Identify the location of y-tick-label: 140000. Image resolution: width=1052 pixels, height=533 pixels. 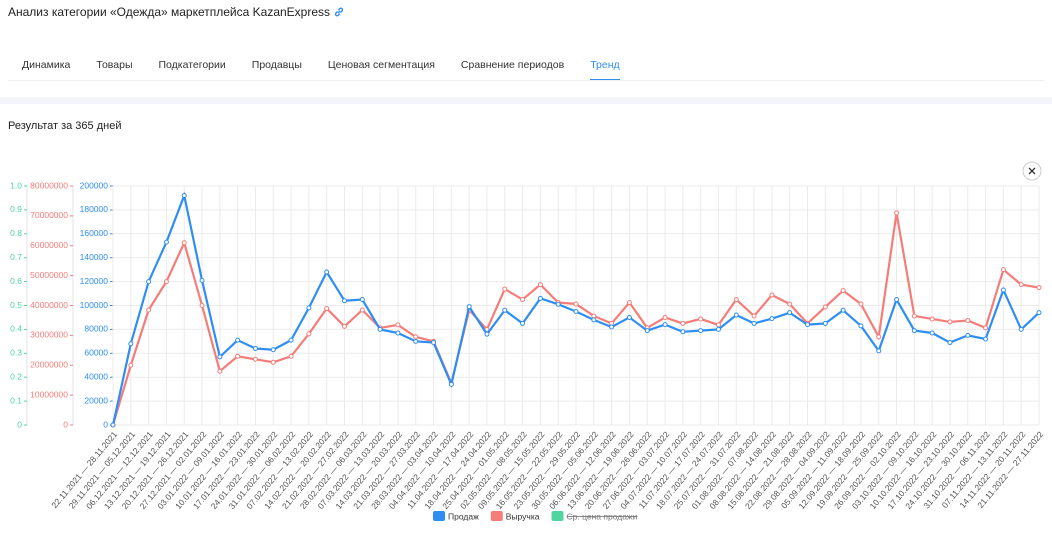
(94, 257).